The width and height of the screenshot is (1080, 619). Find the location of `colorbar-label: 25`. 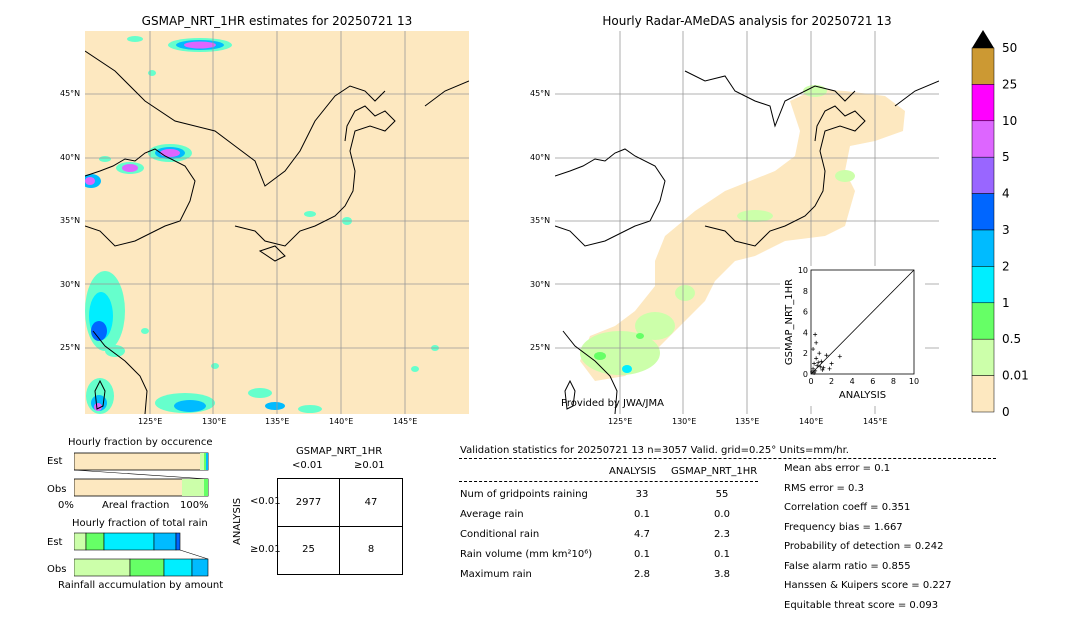

colorbar-label: 25 is located at coordinates (1009, 84).